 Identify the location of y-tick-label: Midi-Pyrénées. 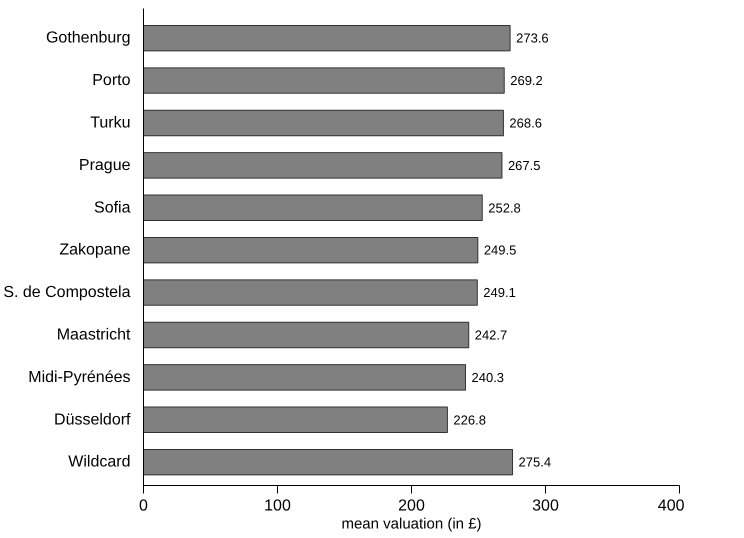
(79, 377).